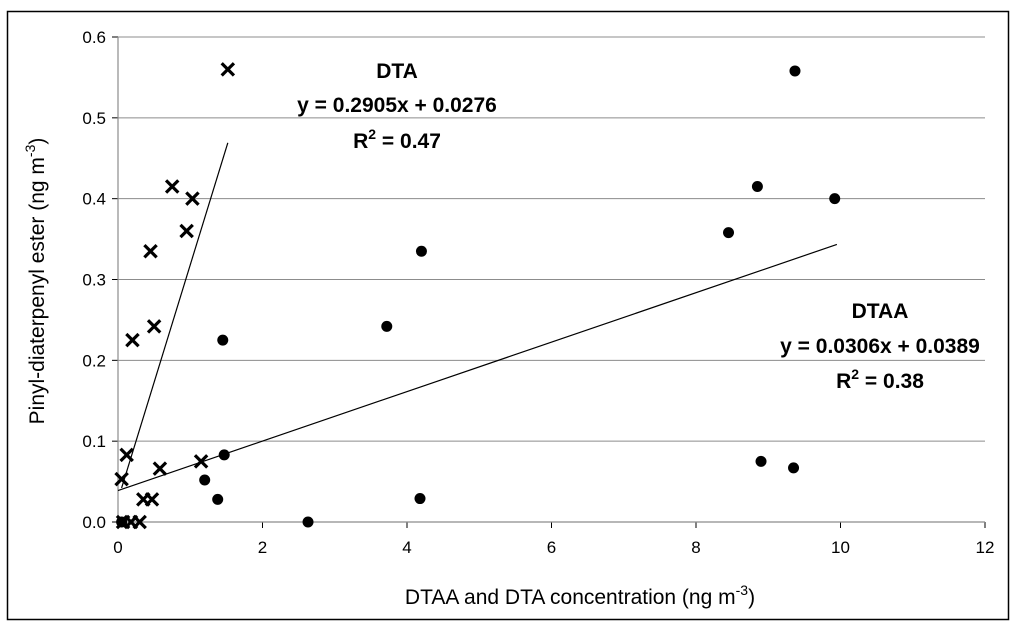 This screenshot has width=1016, height=628. I want to click on x-tick-label: 8, so click(695, 547).